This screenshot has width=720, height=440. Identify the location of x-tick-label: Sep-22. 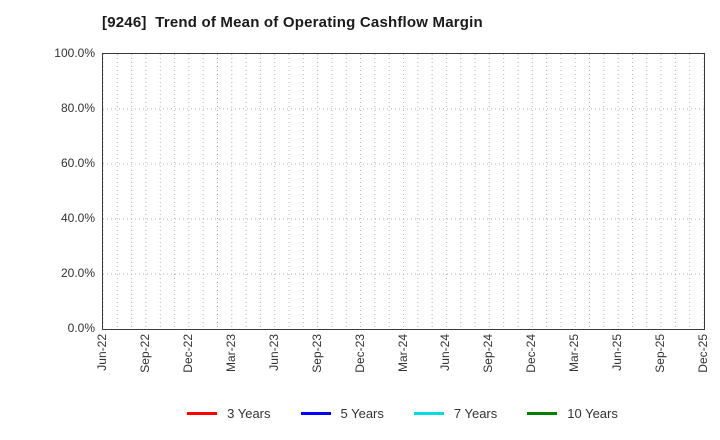
(144, 353).